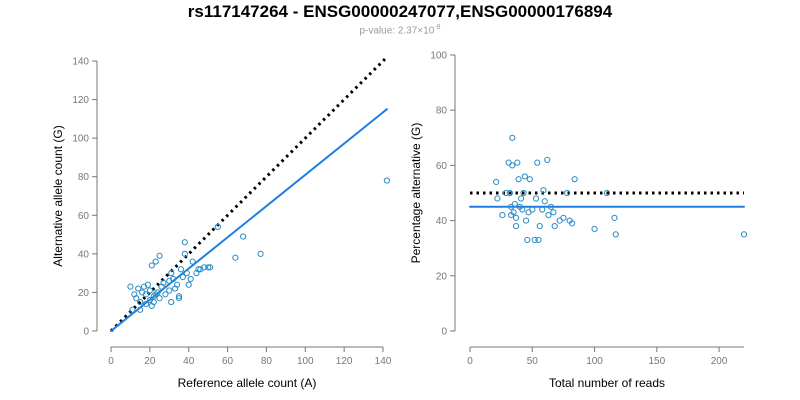  What do you see at coordinates (267, 361) in the screenshot?
I see `x-tick-label: 80` at bounding box center [267, 361].